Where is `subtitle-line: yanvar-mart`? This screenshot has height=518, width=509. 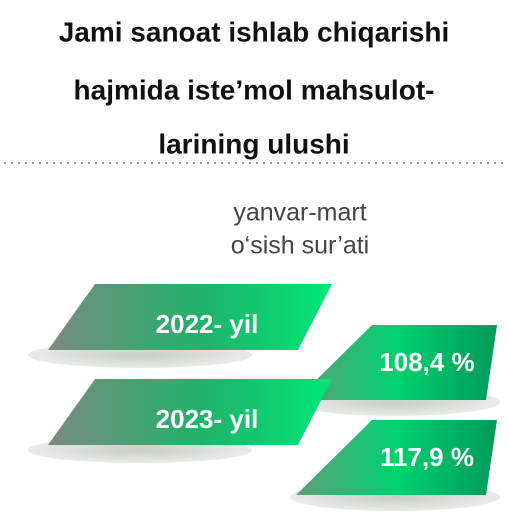
subtitle-line: yanvar-mart is located at coordinates (299, 213).